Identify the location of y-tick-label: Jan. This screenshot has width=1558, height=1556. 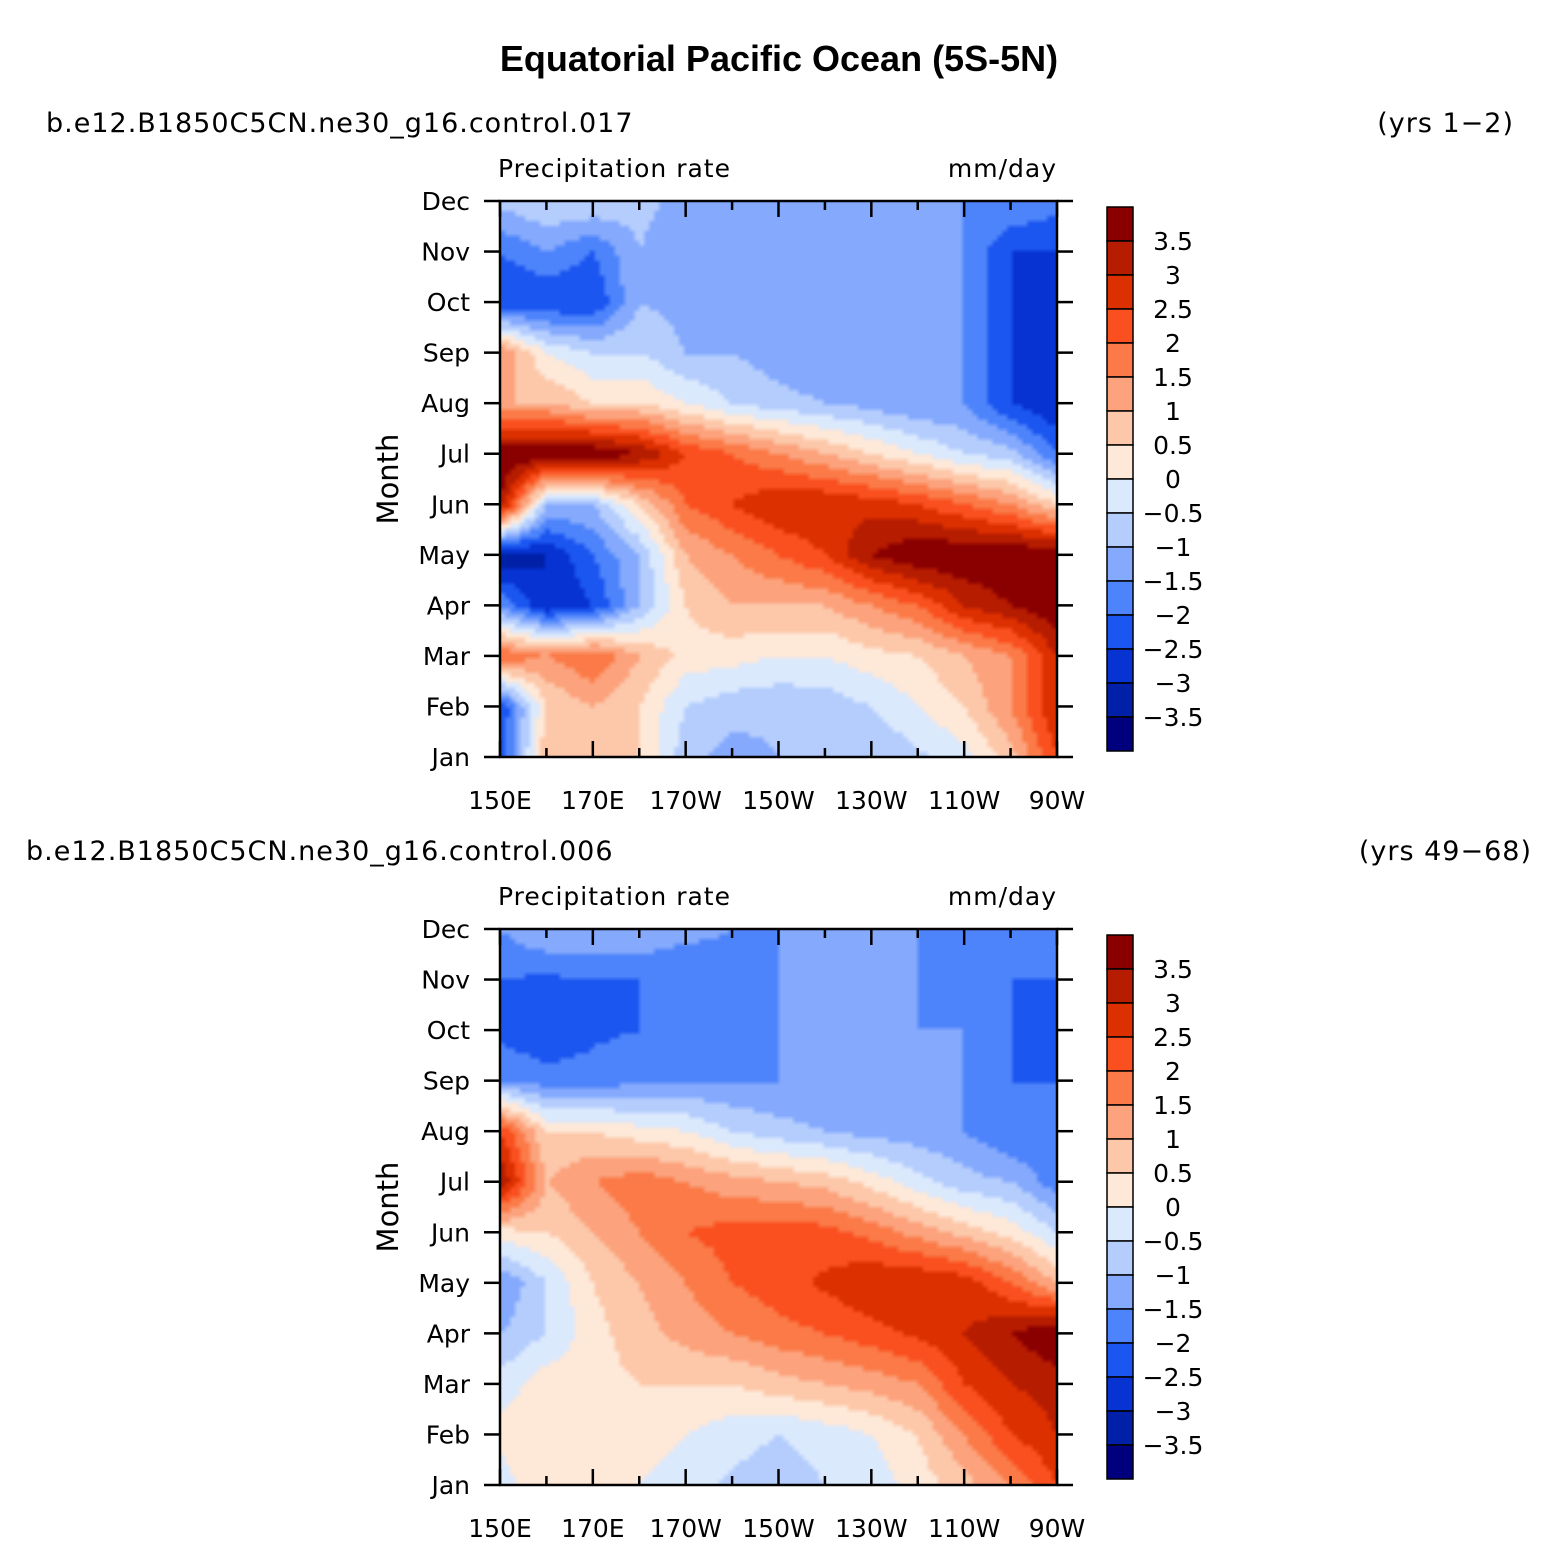
(449, 1485).